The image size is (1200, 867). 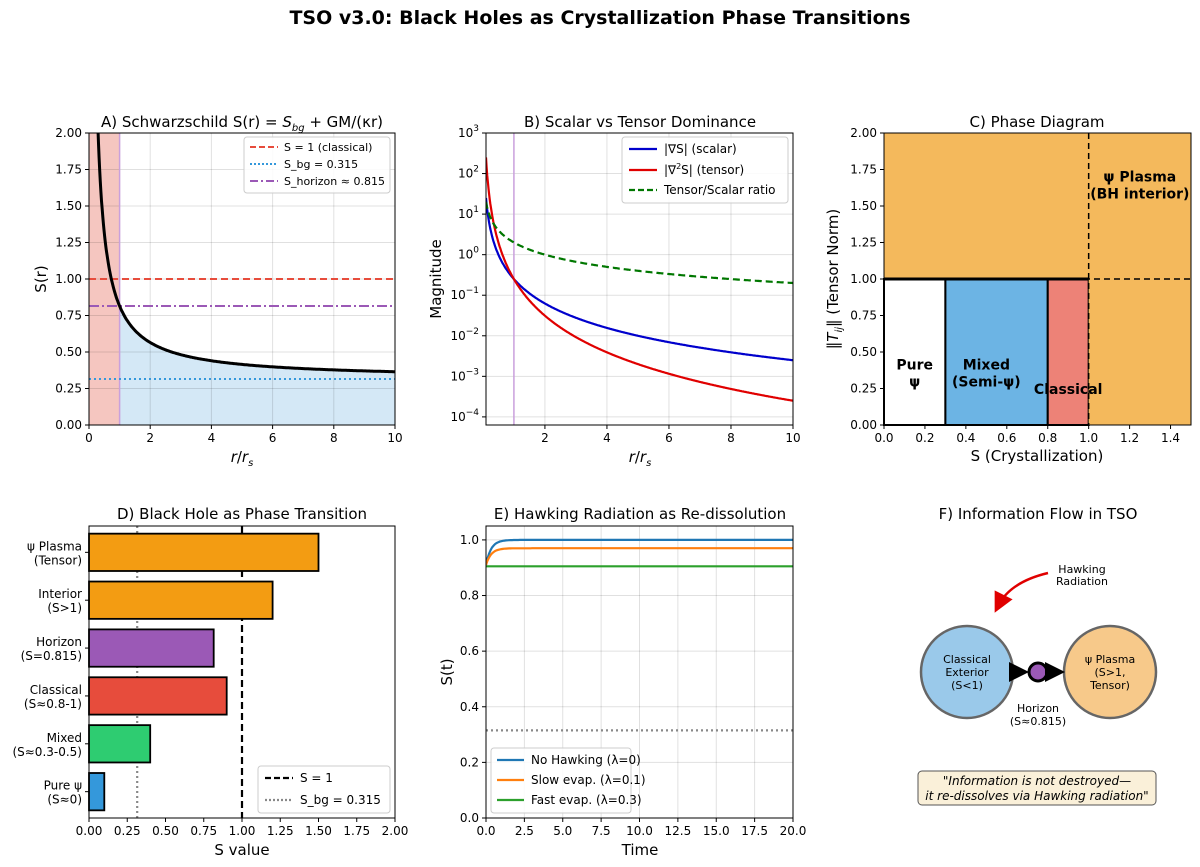 What do you see at coordinates (1139, 194) in the screenshot?
I see `region-label-3: (BH interior)` at bounding box center [1139, 194].